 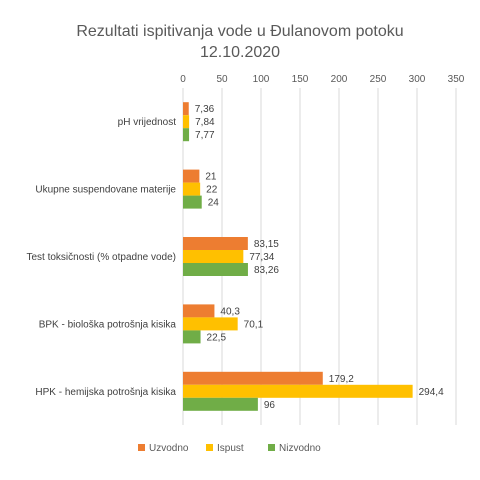 What do you see at coordinates (266, 270) in the screenshot?
I see `data-label: 83,26` at bounding box center [266, 270].